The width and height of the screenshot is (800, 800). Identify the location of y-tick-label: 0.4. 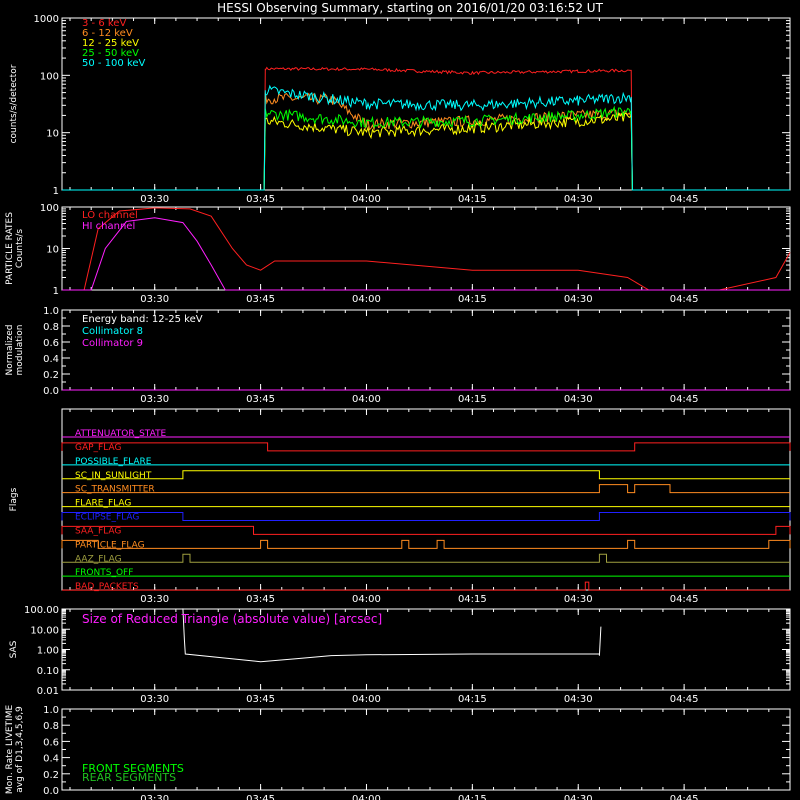
(51, 759).